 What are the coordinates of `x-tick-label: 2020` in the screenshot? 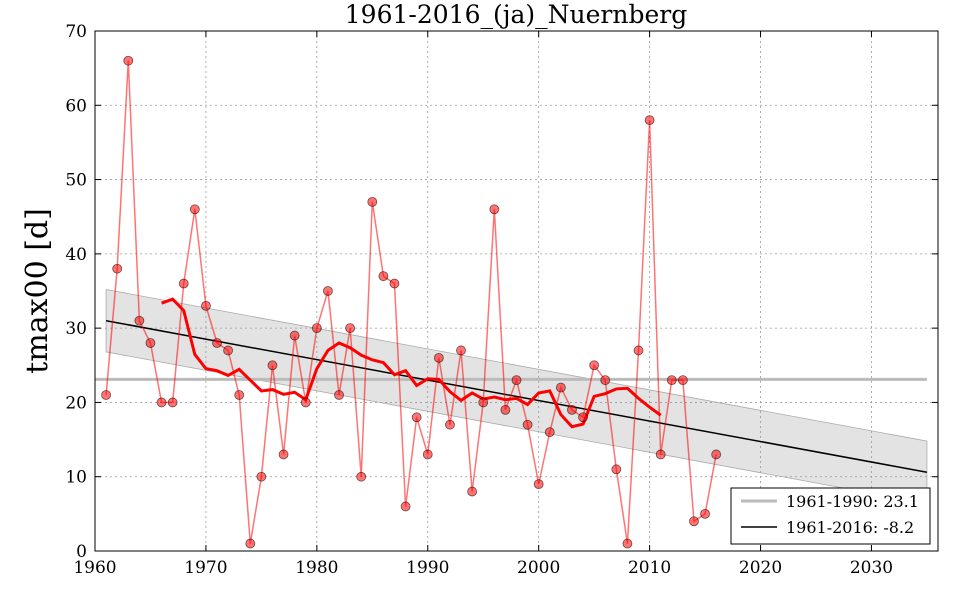 It's located at (760, 568).